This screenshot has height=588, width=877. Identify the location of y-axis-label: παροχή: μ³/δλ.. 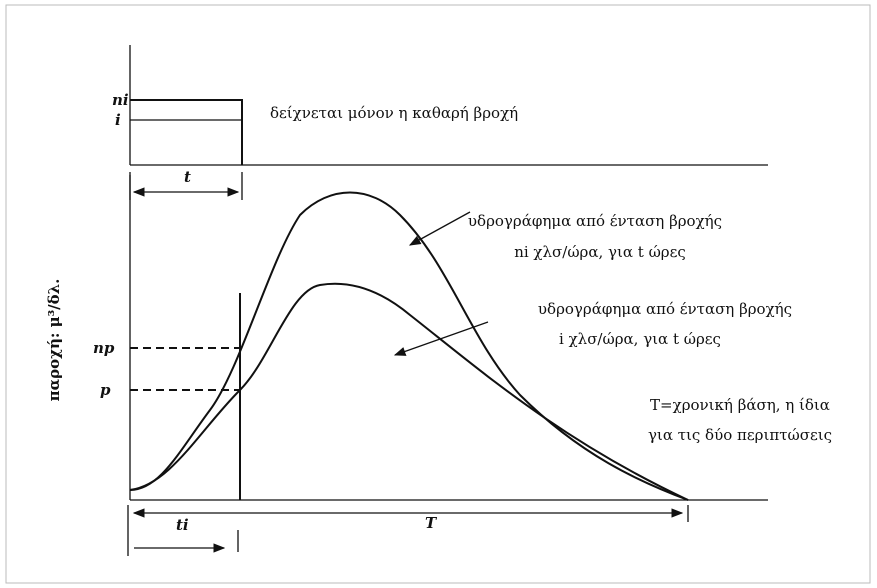
(54, 340).